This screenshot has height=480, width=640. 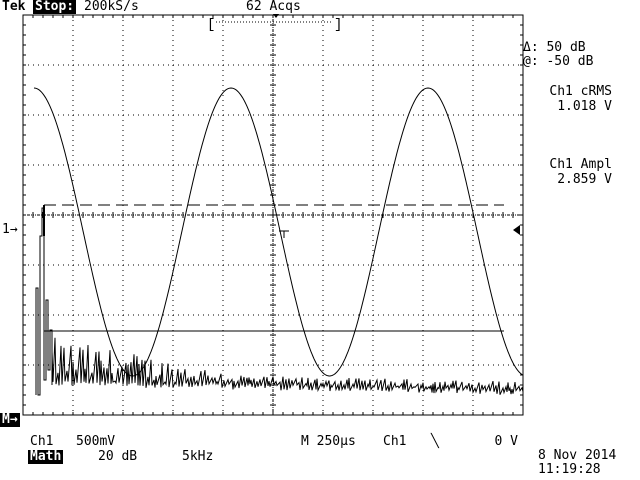 What do you see at coordinates (435, 441) in the screenshot?
I see `trigger-slope-icon: ╲` at bounding box center [435, 441].